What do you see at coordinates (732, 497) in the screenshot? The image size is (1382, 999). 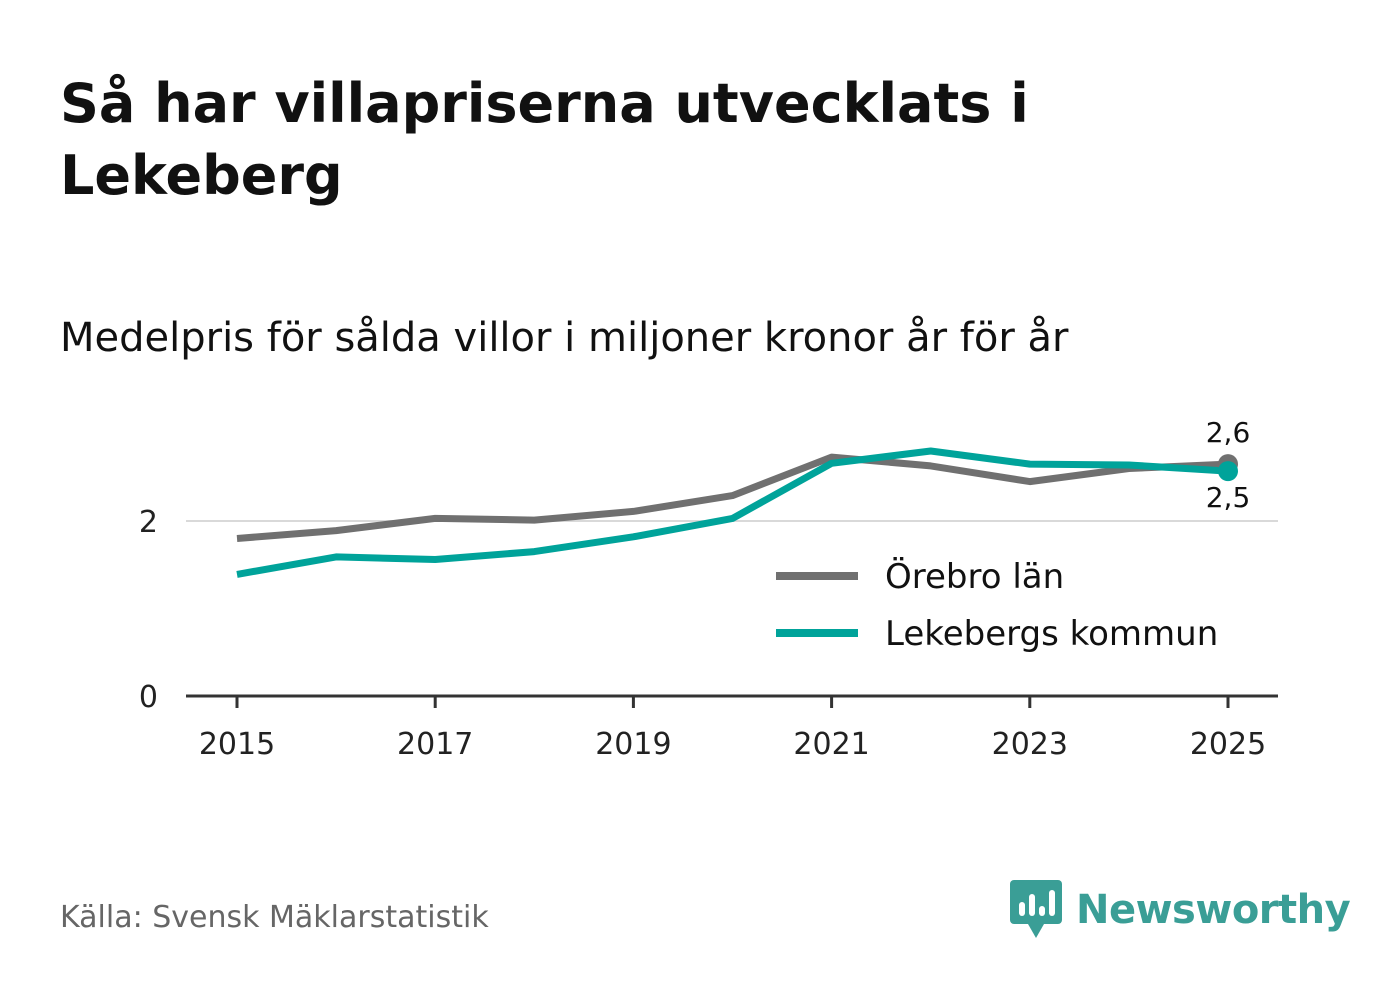 I see `series-line-orebro-lan` at bounding box center [732, 497].